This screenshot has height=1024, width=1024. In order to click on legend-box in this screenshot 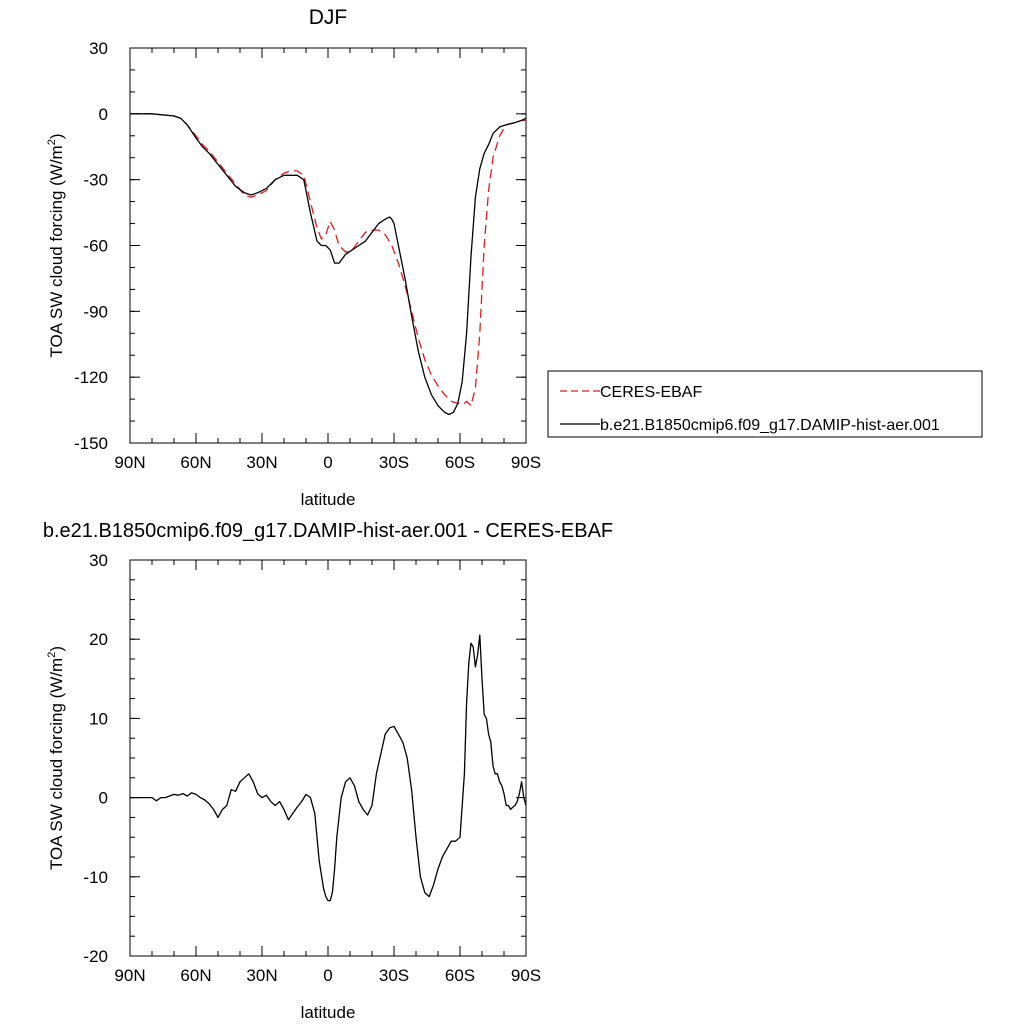, I will do `click(765, 404)`.